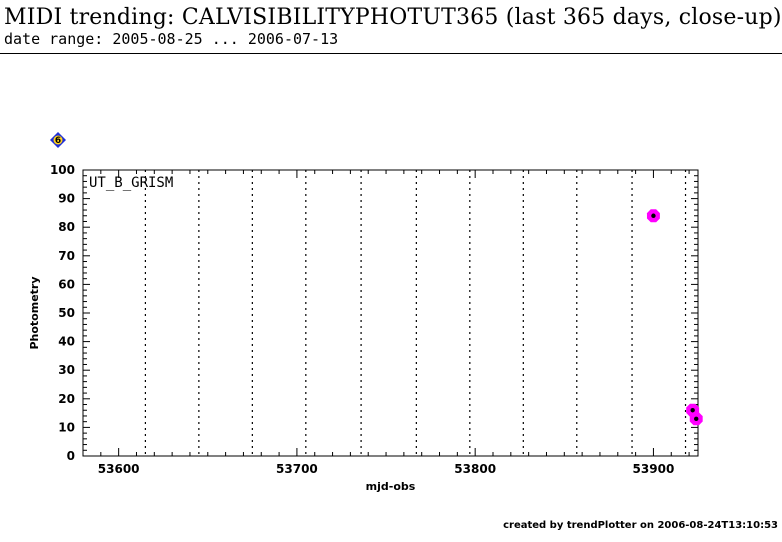 The height and width of the screenshot is (542, 782). I want to click on series-annotation: UT_B_GRISM, so click(131, 183).